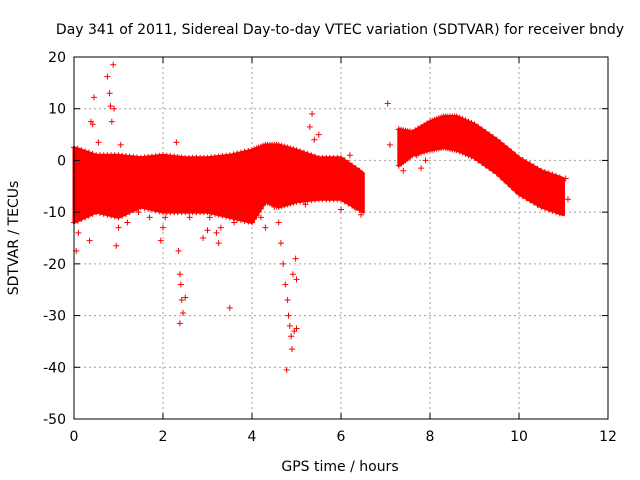  I want to click on x-tick-label: 10, so click(519, 437).